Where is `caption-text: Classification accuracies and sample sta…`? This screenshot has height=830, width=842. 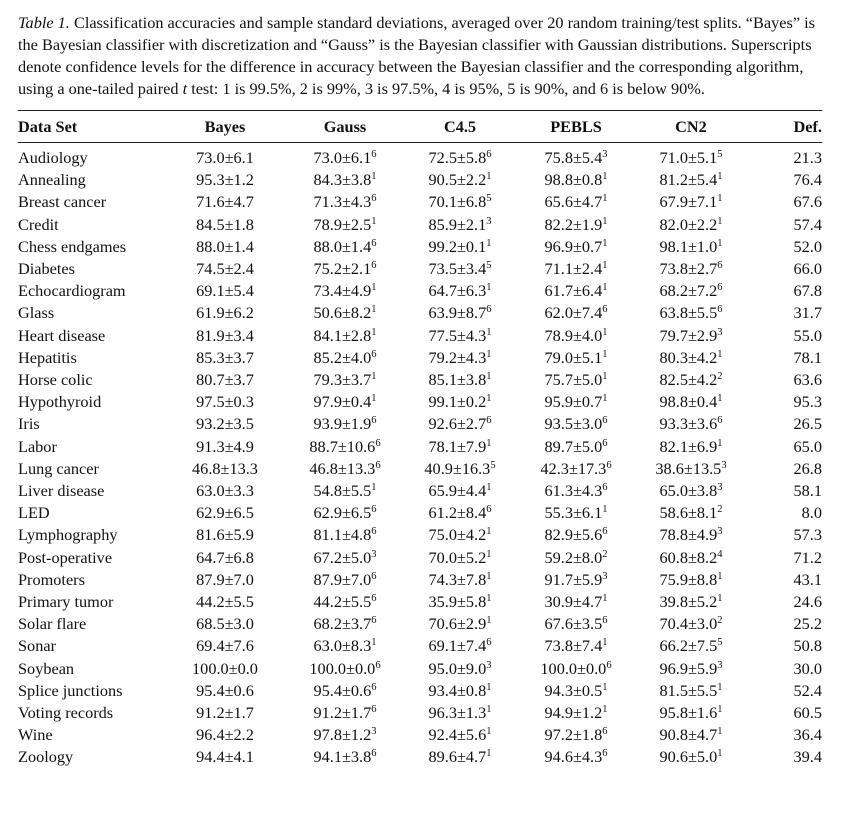
caption-text: Classification accuracies and sample sta… is located at coordinates (416, 55).